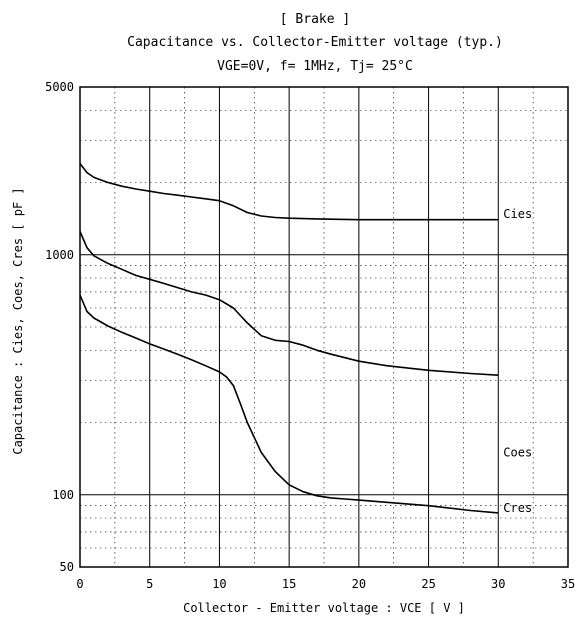 The height and width of the screenshot is (627, 576). What do you see at coordinates (428, 584) in the screenshot?
I see `x-tick-label: 25` at bounding box center [428, 584].